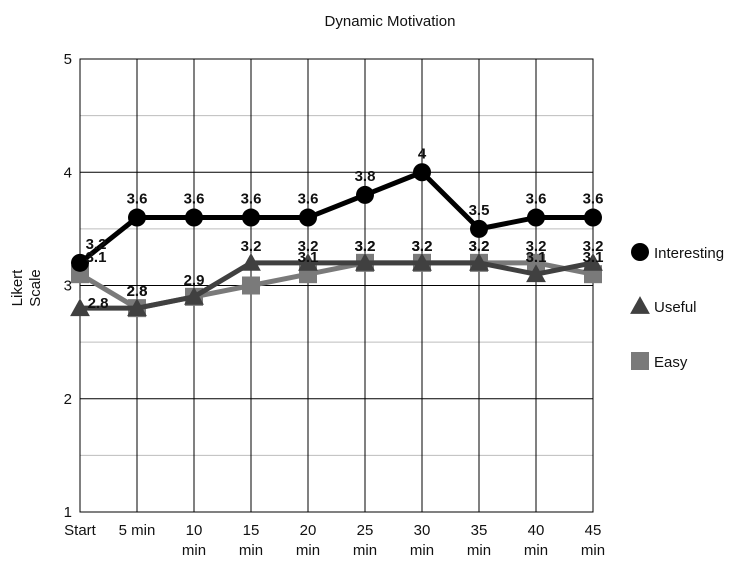 The image size is (741, 565). What do you see at coordinates (251, 530) in the screenshot?
I see `x-tick-label: 15` at bounding box center [251, 530].